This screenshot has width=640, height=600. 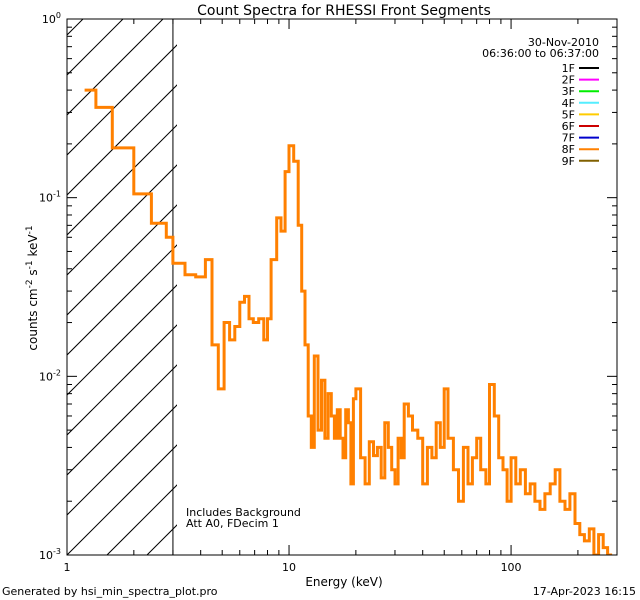 What do you see at coordinates (33, 319) in the screenshot?
I see `y-axis-label-counts: counts cm` at bounding box center [33, 319].